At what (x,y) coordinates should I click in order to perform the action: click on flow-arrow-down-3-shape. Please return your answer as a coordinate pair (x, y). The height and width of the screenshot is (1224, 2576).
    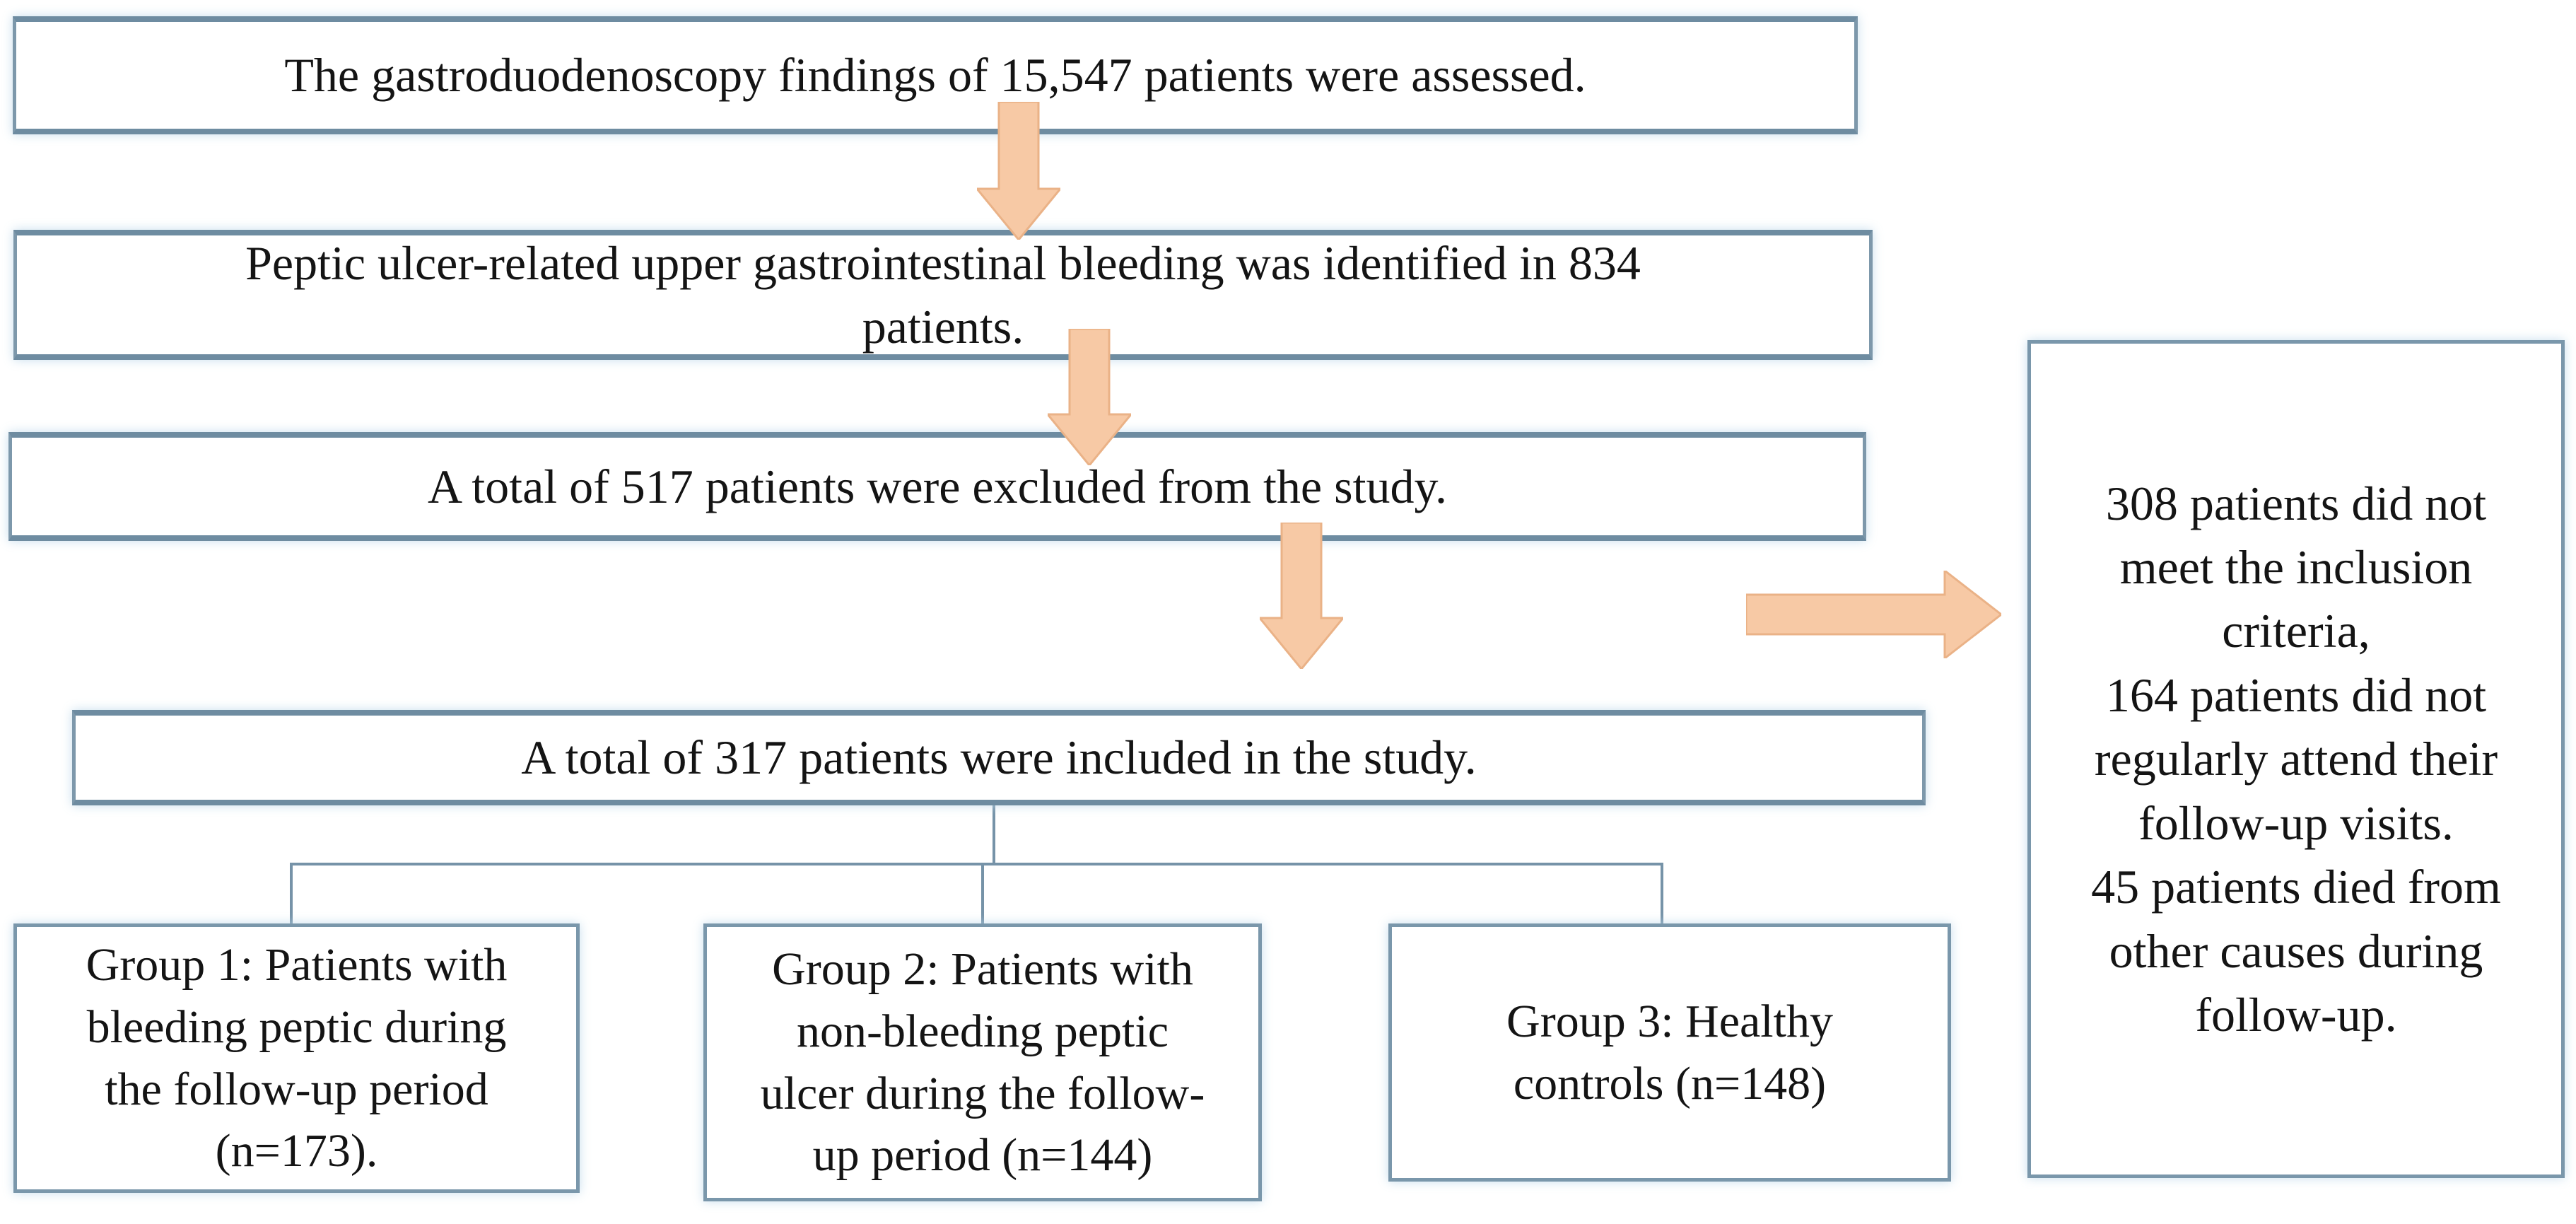
    Looking at the image, I should click on (1302, 596).